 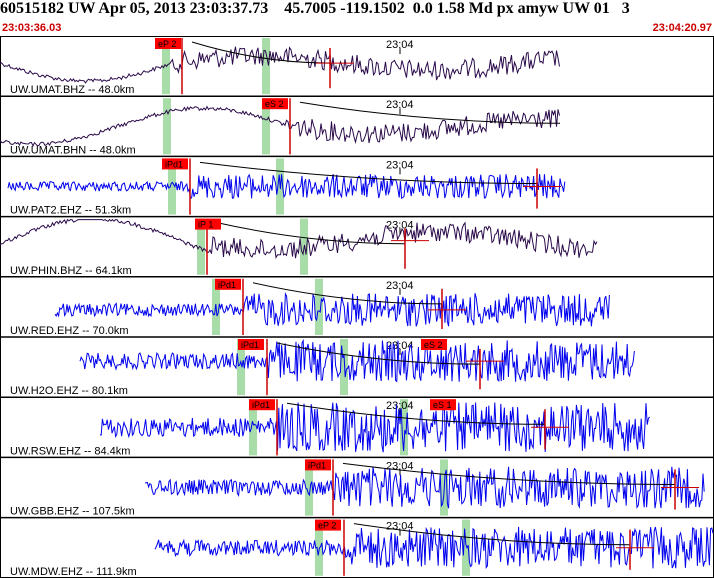 I want to click on station-label: UW.RSW.EHZ -- 84.4km, so click(x=70, y=451).